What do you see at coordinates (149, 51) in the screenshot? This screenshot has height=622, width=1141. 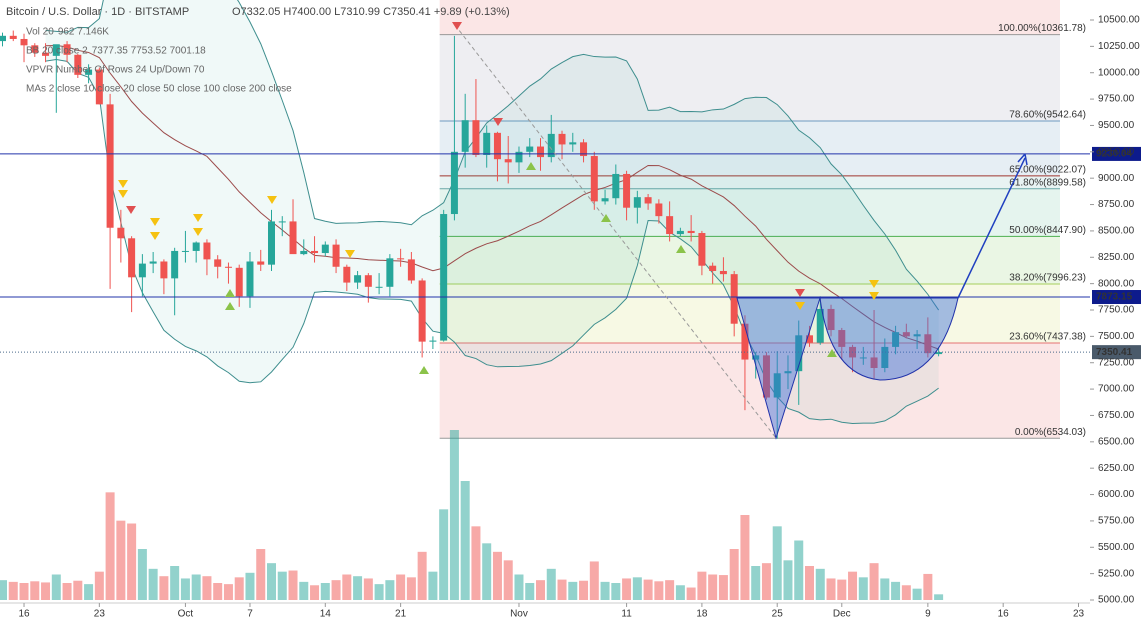 I see `indicator-values: 7377.35 7753.52 7001.18` at bounding box center [149, 51].